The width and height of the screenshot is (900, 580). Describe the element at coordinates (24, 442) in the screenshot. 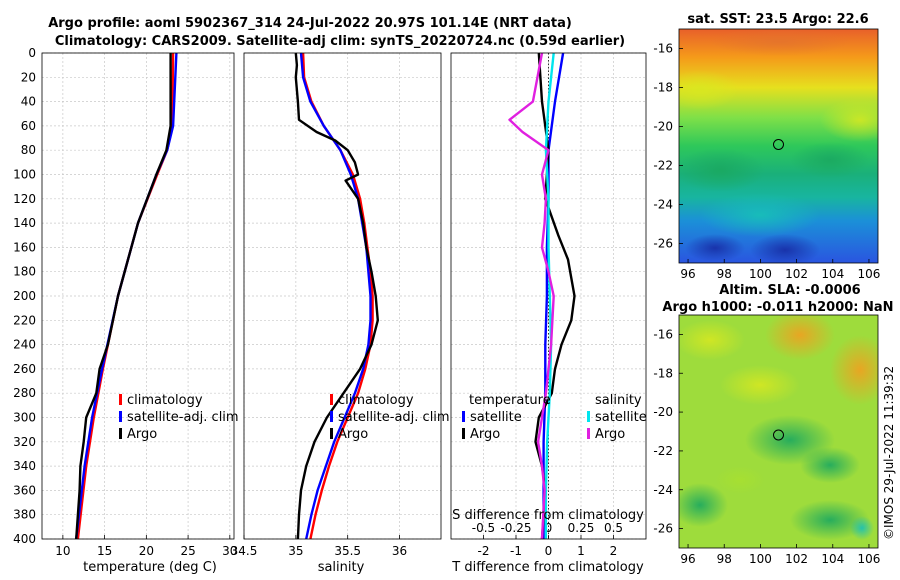

I see `y-tick-label: 320` at that location.